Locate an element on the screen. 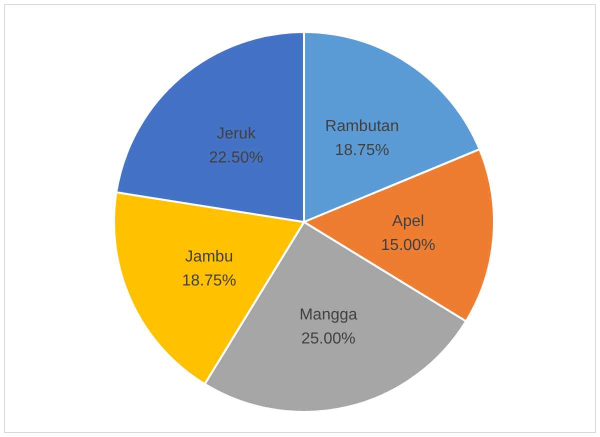 The height and width of the screenshot is (437, 600). slice-label: Rambutan is located at coordinates (362, 127).